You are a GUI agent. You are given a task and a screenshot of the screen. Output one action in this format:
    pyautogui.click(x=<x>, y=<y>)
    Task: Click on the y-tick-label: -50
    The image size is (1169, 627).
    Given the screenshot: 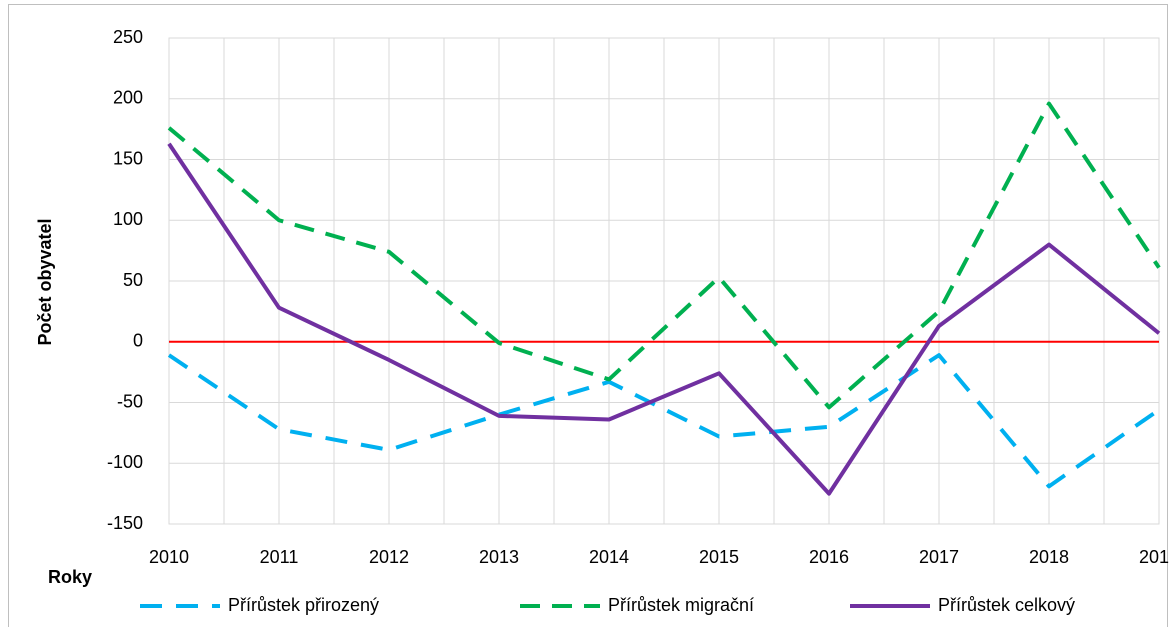 What is the action you would take?
    pyautogui.click(x=130, y=401)
    